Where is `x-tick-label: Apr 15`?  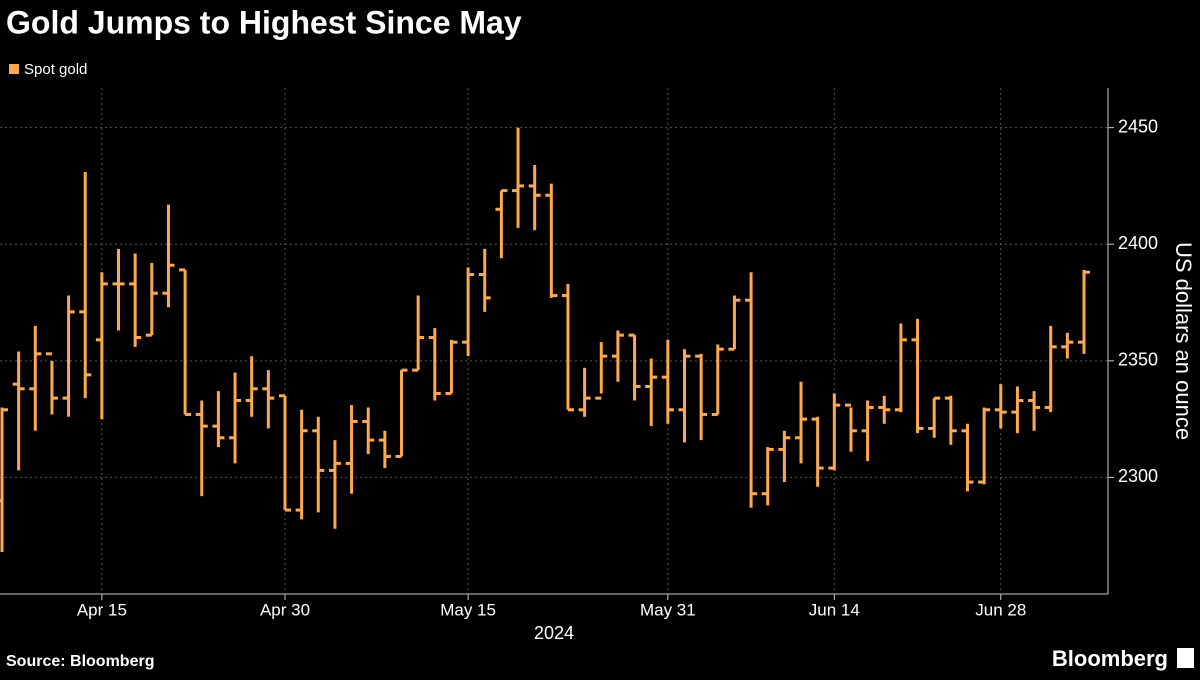
x-tick-label: Apr 15 is located at coordinates (102, 609).